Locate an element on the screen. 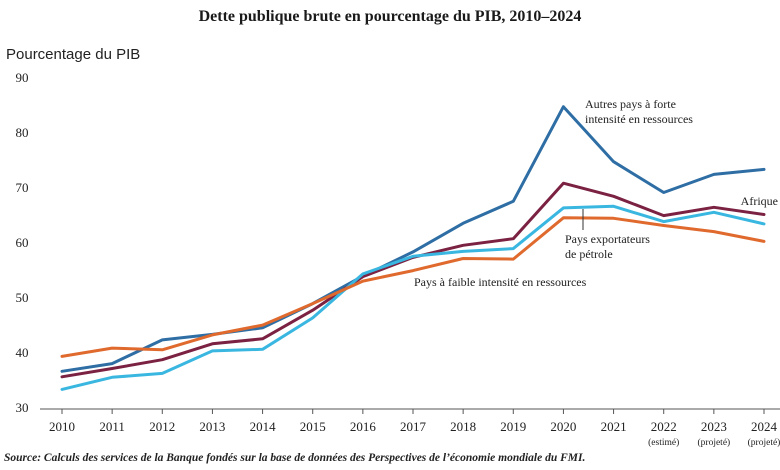 The image size is (780, 470). y-tick-label: 30 is located at coordinates (22, 407).